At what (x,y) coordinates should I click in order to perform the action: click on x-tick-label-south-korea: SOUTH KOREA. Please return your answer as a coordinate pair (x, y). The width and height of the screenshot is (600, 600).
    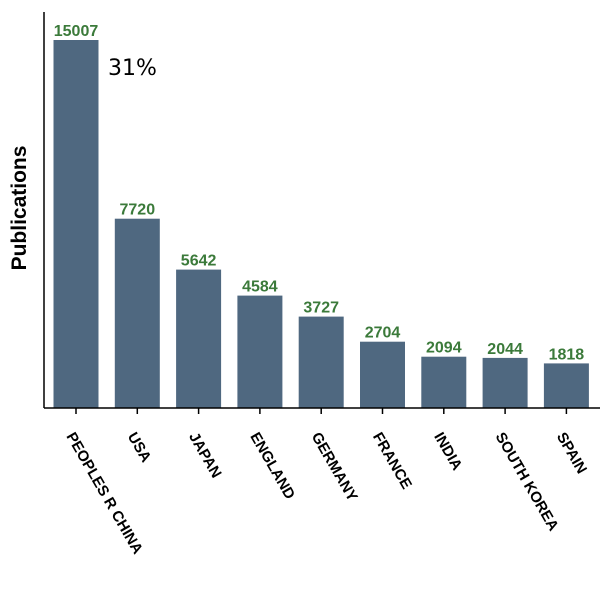
    Looking at the image, I should click on (527, 482).